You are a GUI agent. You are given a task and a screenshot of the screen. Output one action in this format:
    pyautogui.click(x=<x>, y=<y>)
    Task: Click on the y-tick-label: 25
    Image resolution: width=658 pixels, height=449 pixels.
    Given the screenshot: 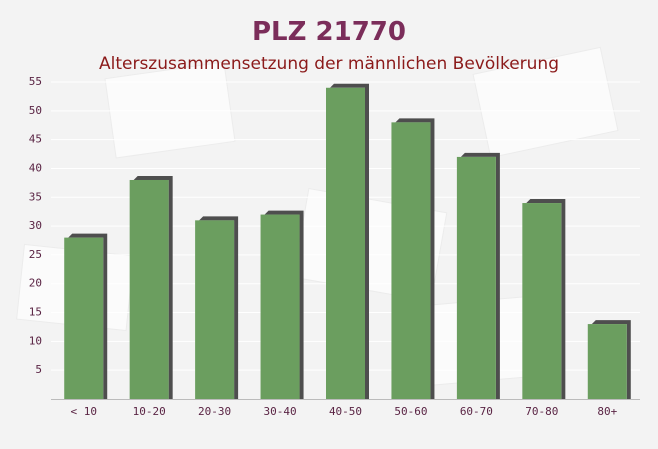 What is the action you would take?
    pyautogui.click(x=35, y=254)
    